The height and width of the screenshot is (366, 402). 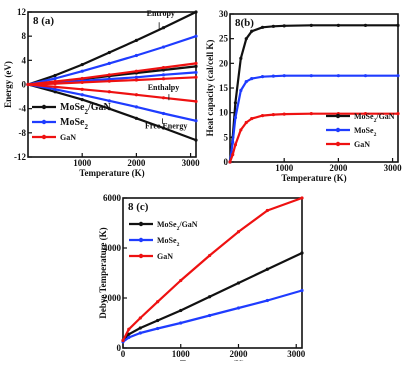 What do you see at coordinates (24, 60) in the screenshot?
I see `y-tick-label: 4` at bounding box center [24, 60].